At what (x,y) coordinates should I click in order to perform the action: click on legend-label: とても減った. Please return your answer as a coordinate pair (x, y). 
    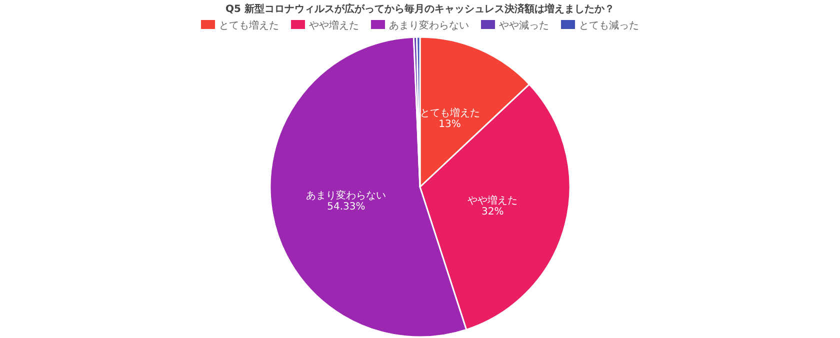
    Looking at the image, I should click on (609, 26).